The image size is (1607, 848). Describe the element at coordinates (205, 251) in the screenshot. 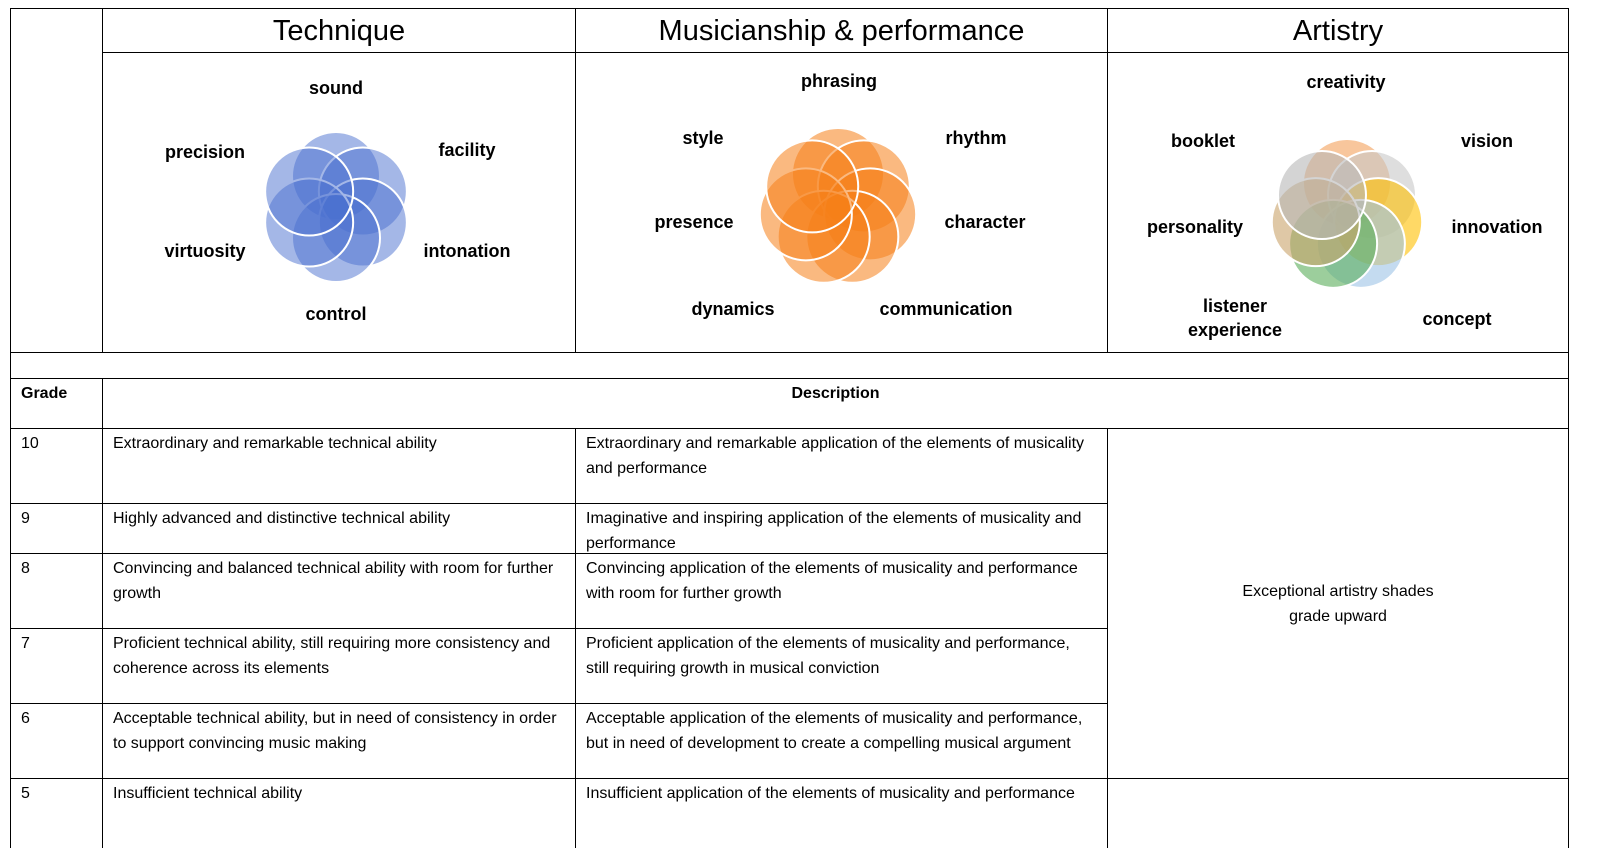

I see `diagram-label: virtuosity` at that location.